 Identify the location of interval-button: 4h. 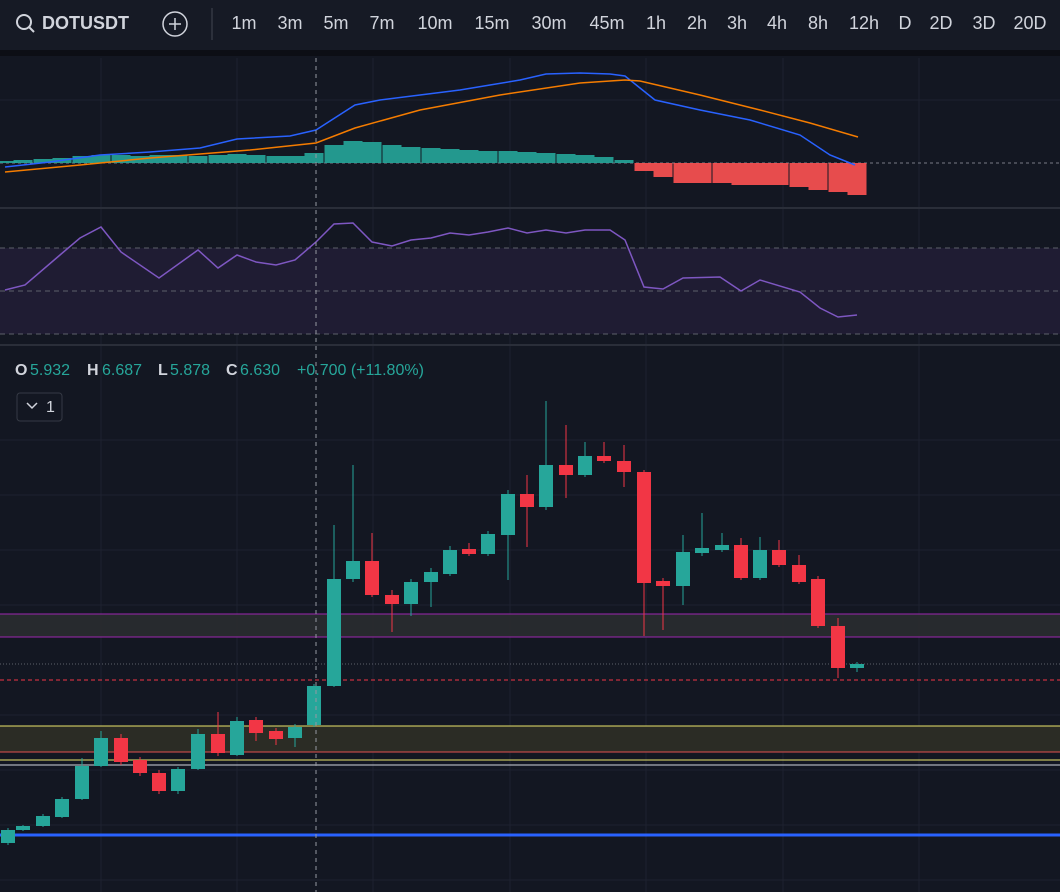
(777, 23).